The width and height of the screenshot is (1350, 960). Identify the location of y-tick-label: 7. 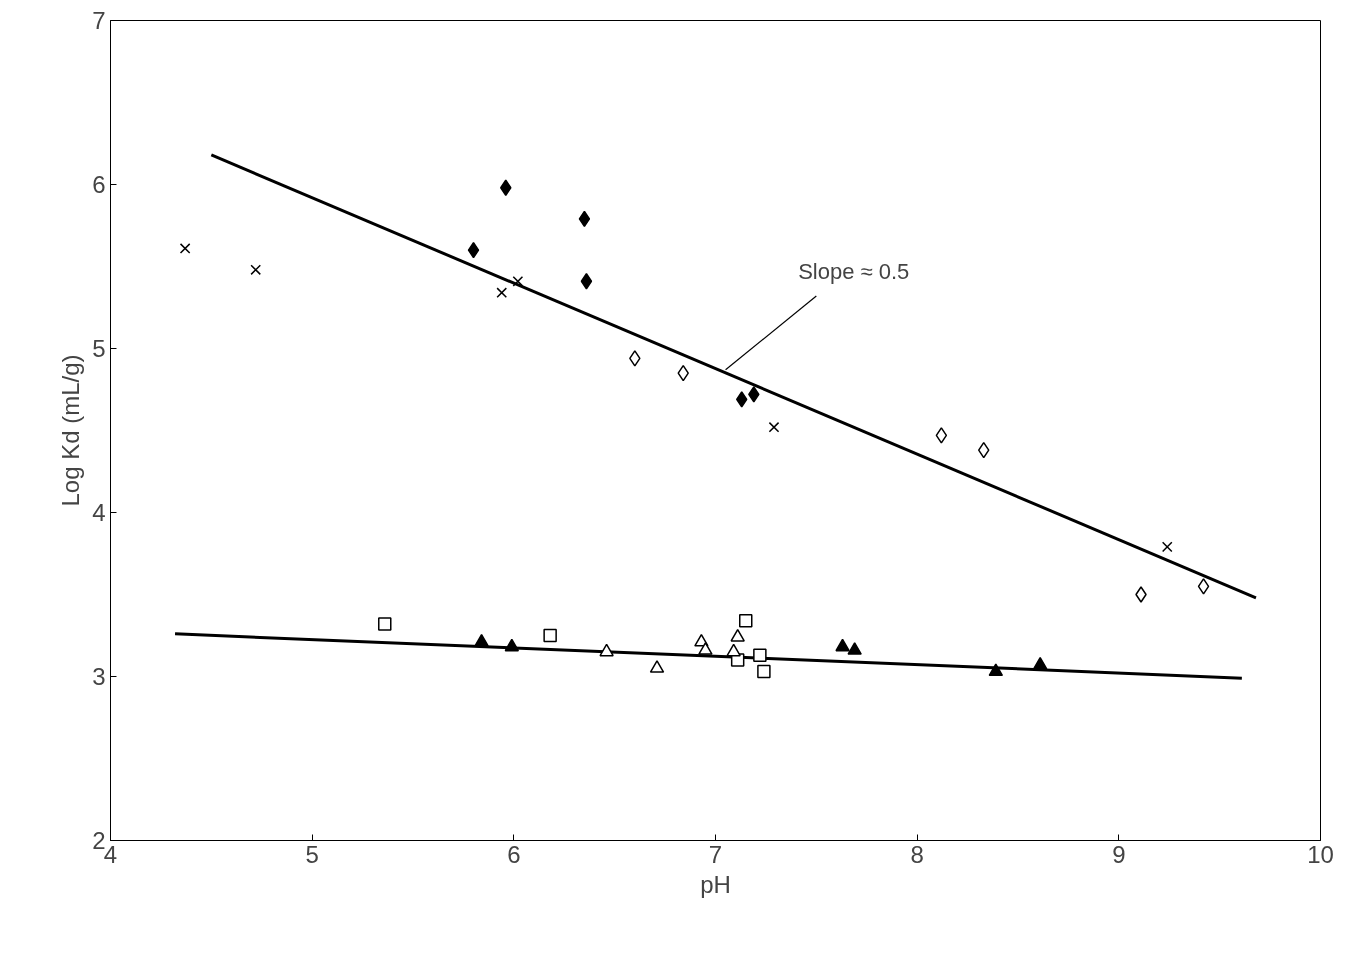
(99, 20).